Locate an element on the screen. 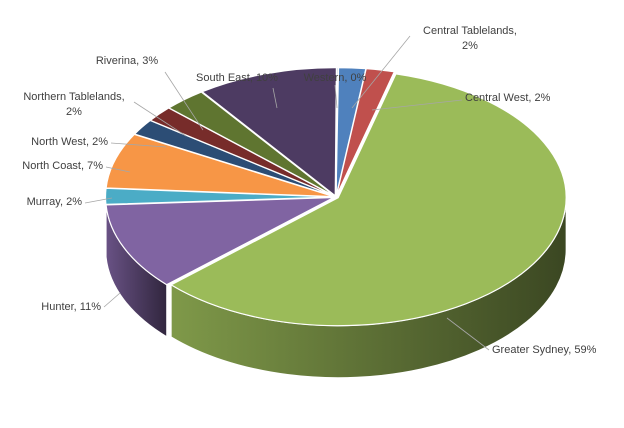  leader-line-northern-tablelands is located at coordinates (160, 119).